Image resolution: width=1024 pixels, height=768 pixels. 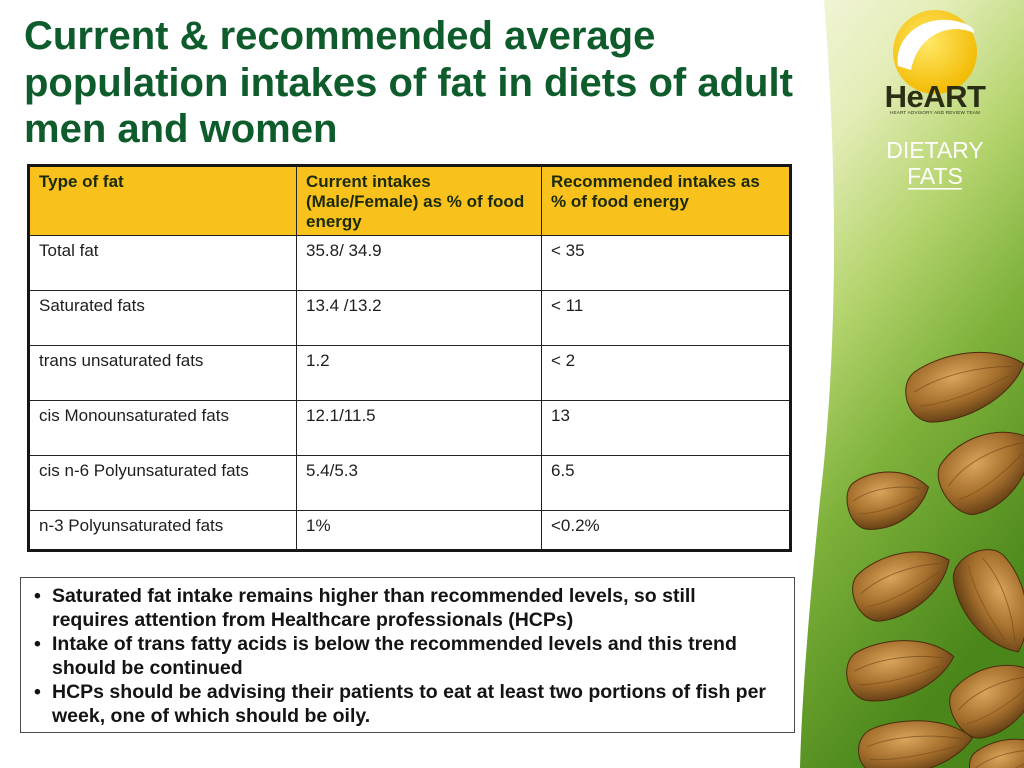 I want to click on current-intake-cell: 1%, so click(x=419, y=530).